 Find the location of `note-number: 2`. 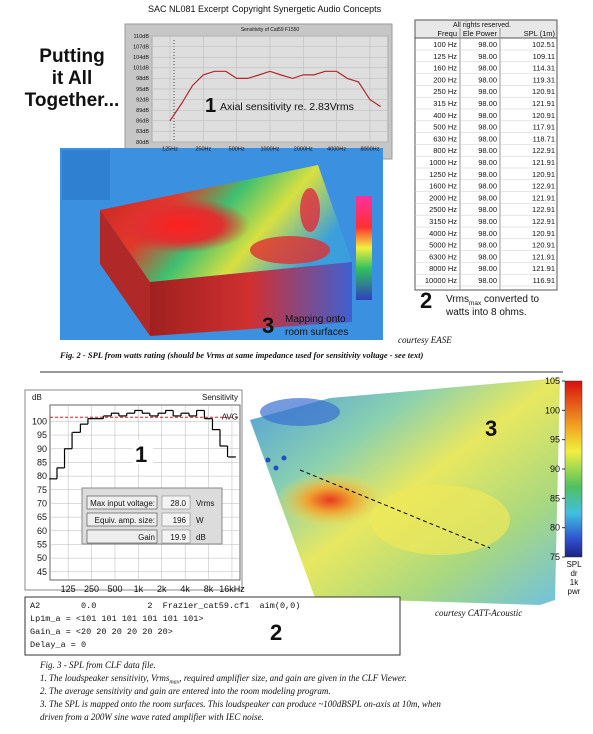

note-number: 2 is located at coordinates (426, 300).